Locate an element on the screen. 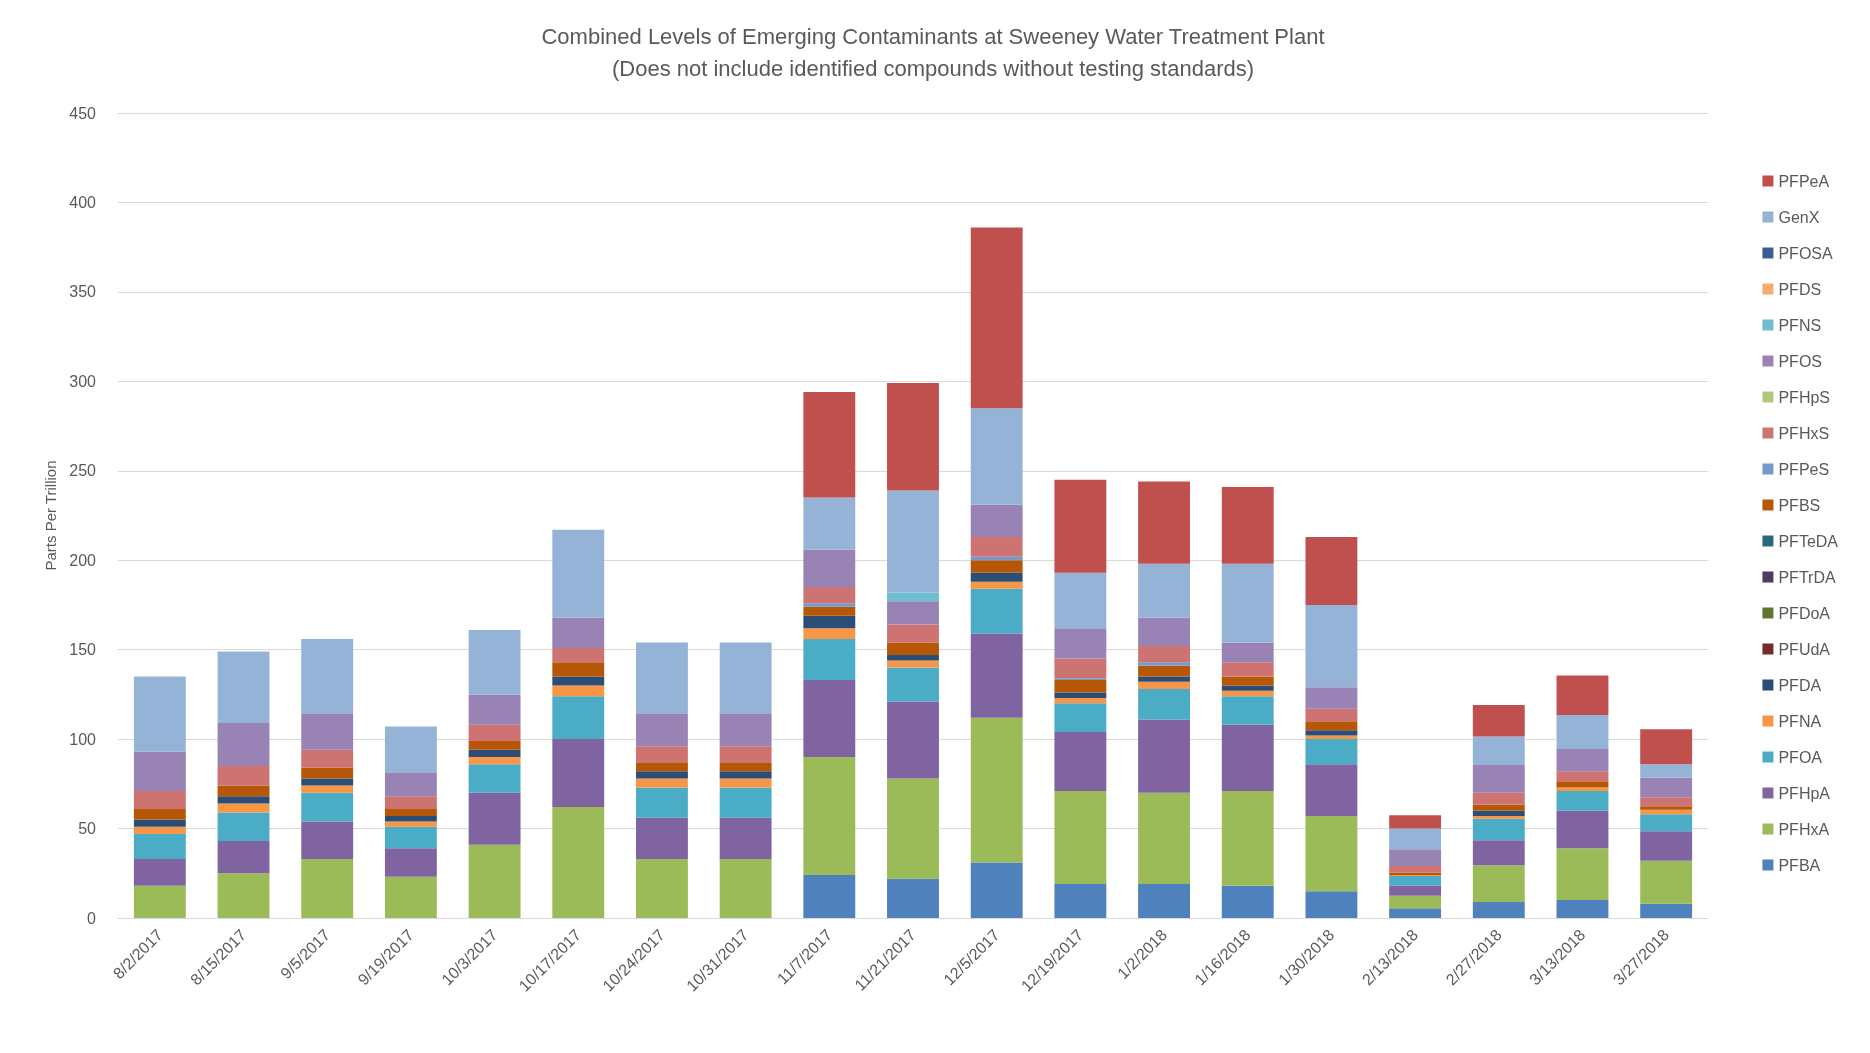 This screenshot has width=1870, height=1053. chart-title: Combined Levels of Emerging Contaminants at Sweeney Water Treatment Plant is located at coordinates (933, 36).